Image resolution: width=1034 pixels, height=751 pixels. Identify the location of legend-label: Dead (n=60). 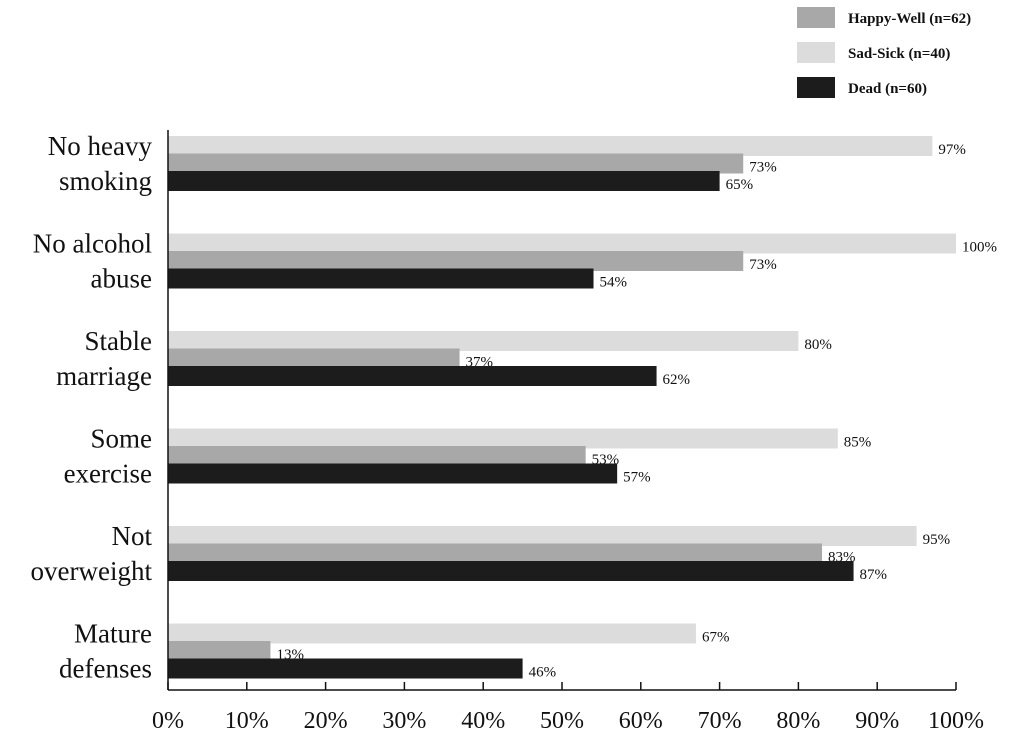
(887, 89).